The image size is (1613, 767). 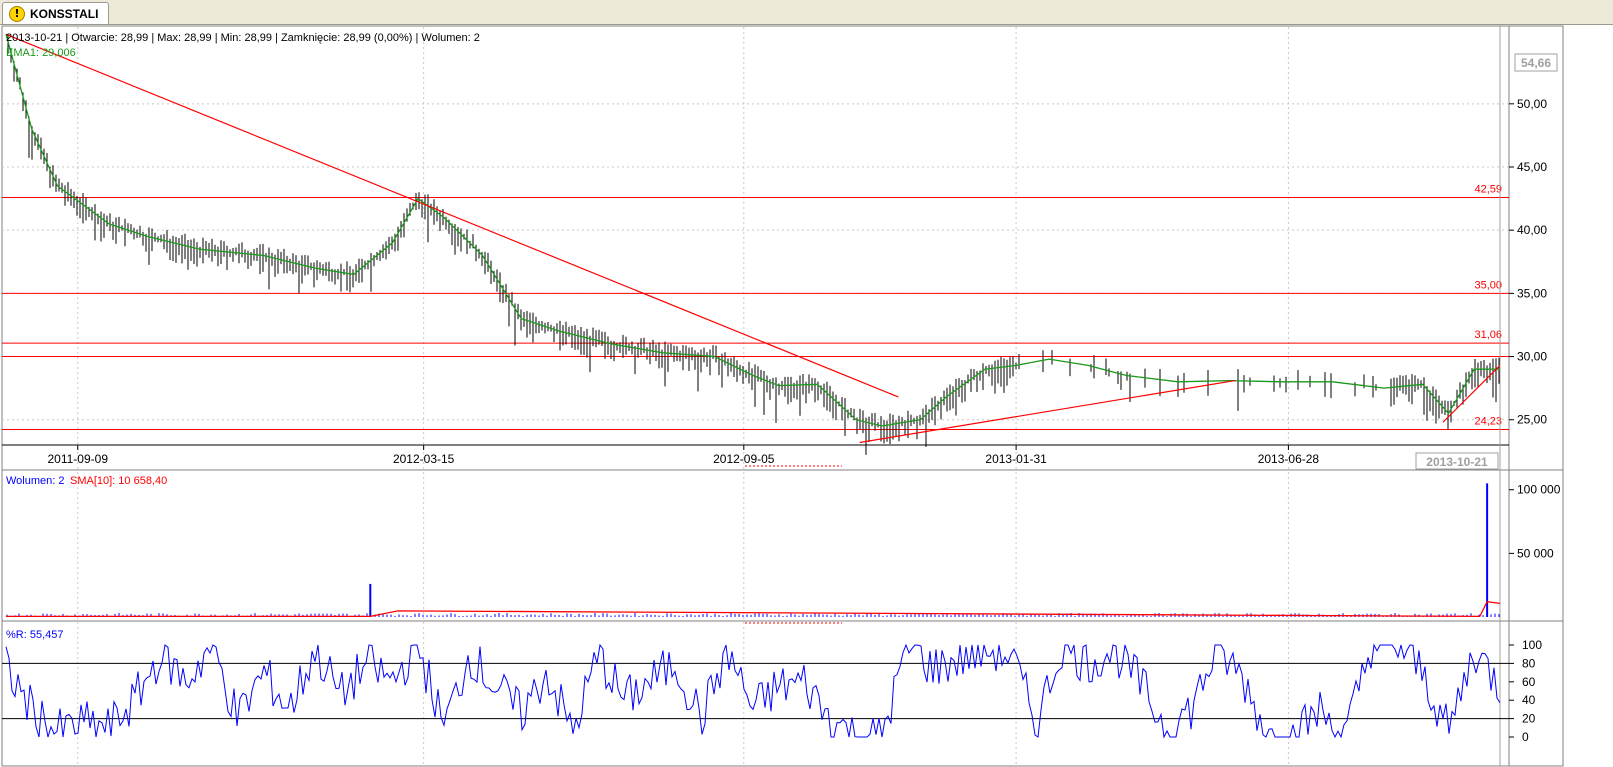 What do you see at coordinates (1539, 490) in the screenshot?
I see `y-tick-label: 100 000` at bounding box center [1539, 490].